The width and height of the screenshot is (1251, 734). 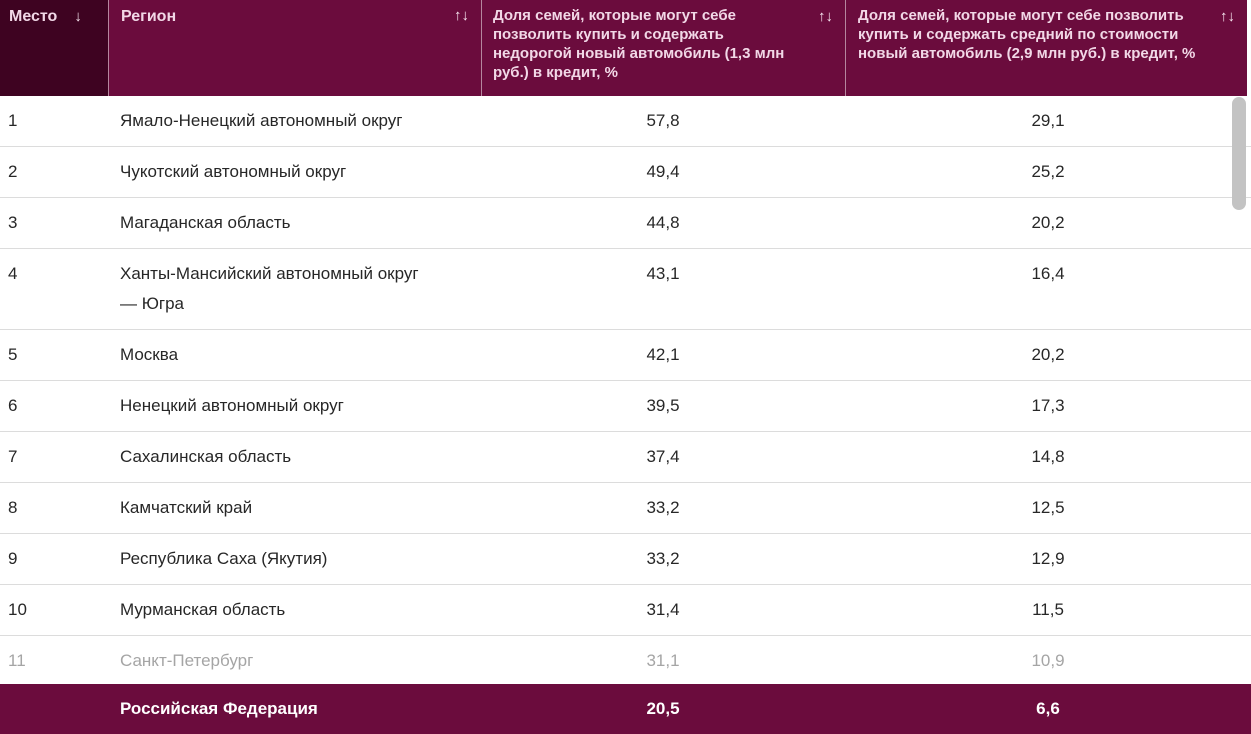 I want to click on mid-car-value-cell: 17,3, so click(x=1048, y=405).